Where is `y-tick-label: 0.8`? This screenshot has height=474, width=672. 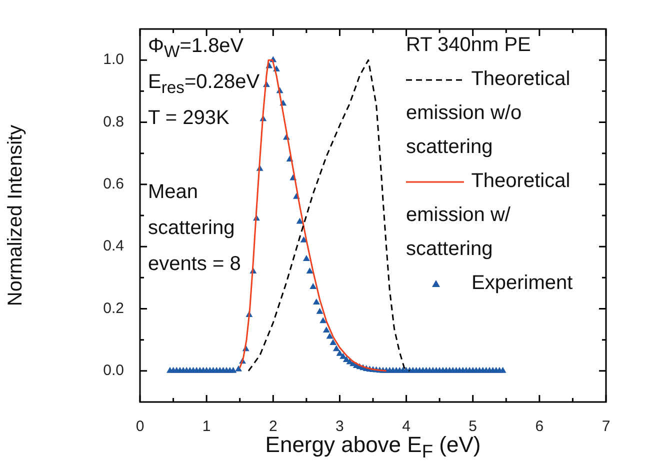
y-tick-label: 0.8 is located at coordinates (113, 121).